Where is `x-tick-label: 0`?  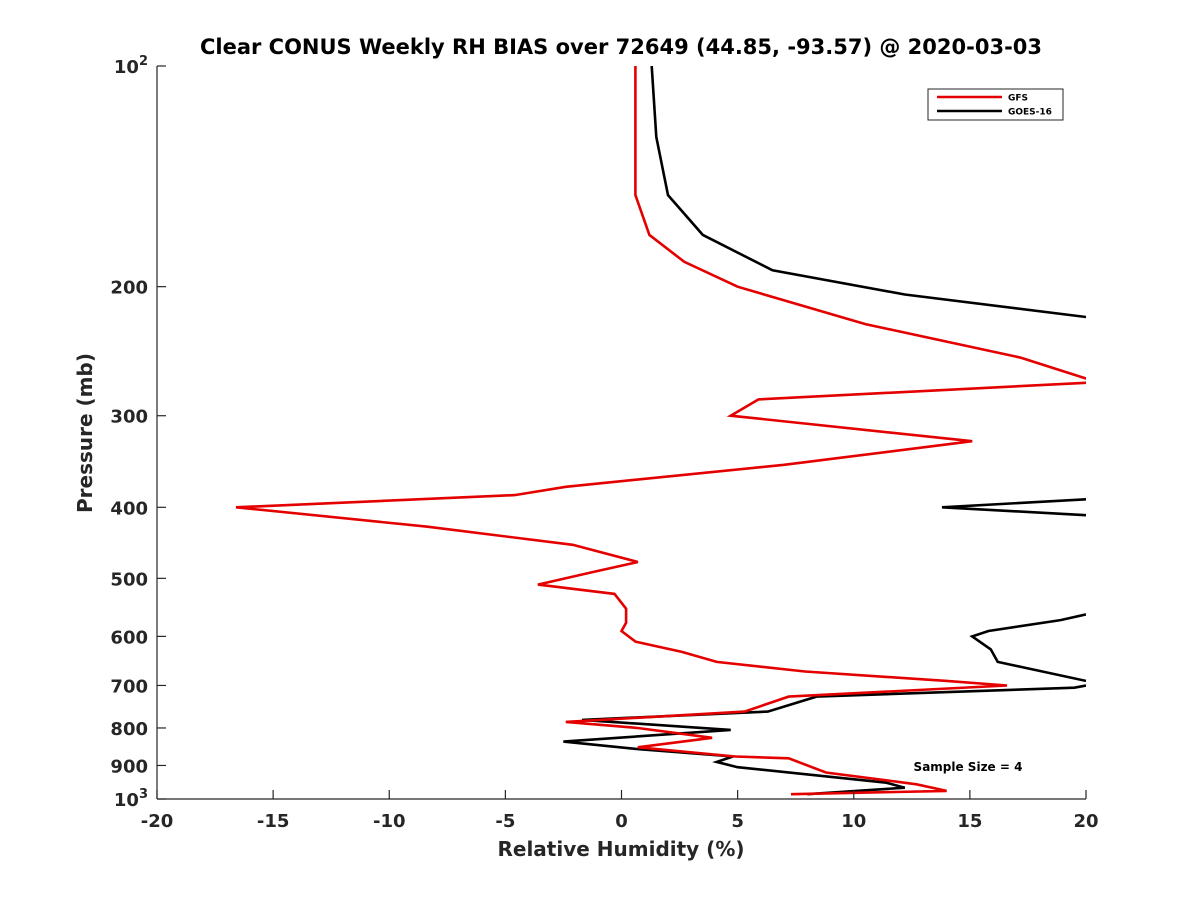
x-tick-label: 0 is located at coordinates (621, 821).